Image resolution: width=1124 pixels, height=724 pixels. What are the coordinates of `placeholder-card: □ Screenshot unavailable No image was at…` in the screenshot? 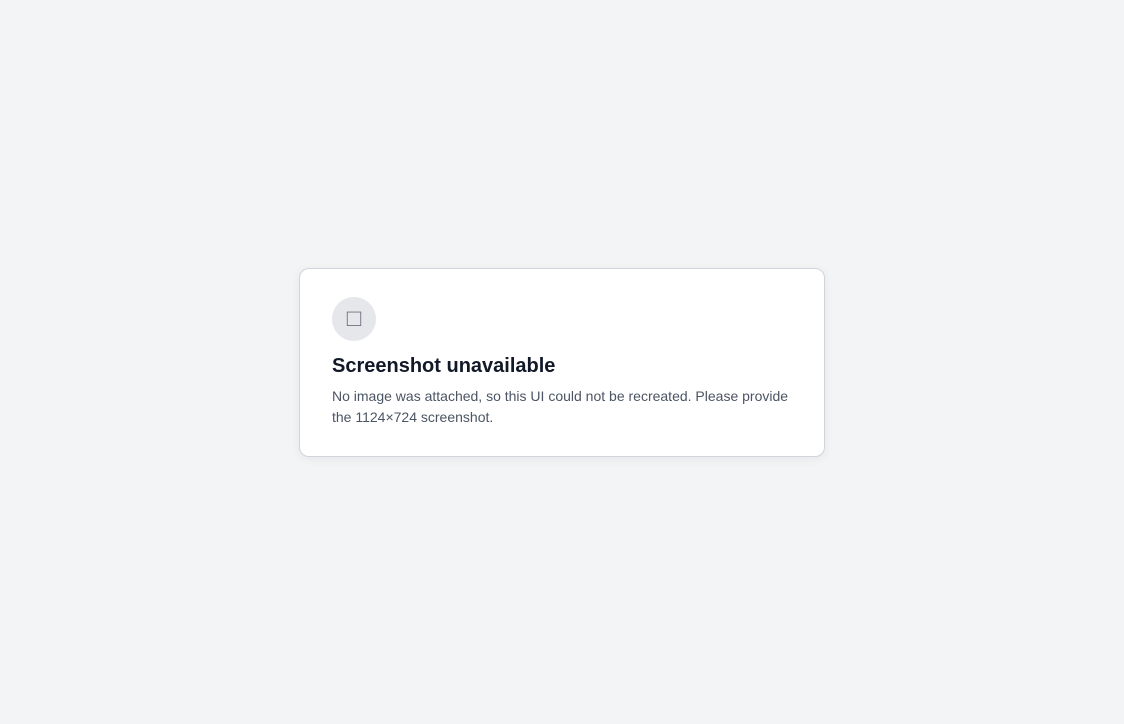 It's located at (562, 362).